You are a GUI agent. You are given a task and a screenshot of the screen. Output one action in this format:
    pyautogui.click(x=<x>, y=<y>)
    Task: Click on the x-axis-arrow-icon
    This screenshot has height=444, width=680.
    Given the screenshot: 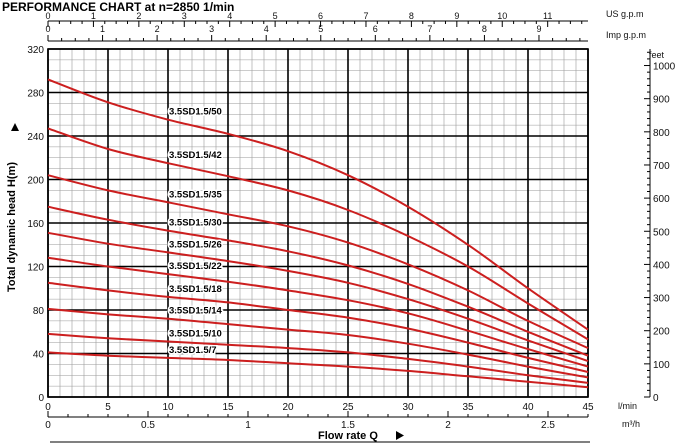 What is the action you would take?
    pyautogui.click(x=400, y=435)
    